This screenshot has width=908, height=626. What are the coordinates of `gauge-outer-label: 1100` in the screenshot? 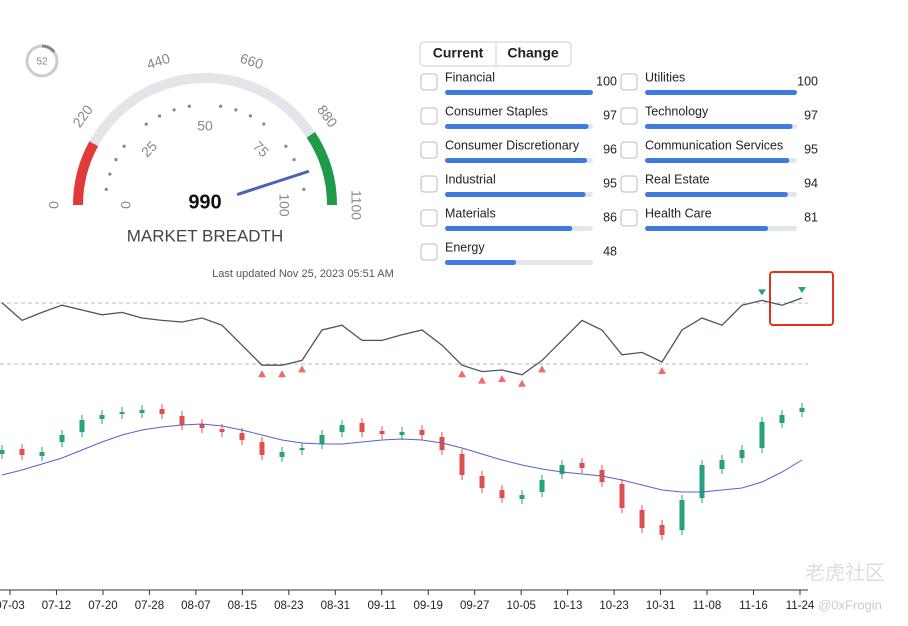 It's located at (356, 205).